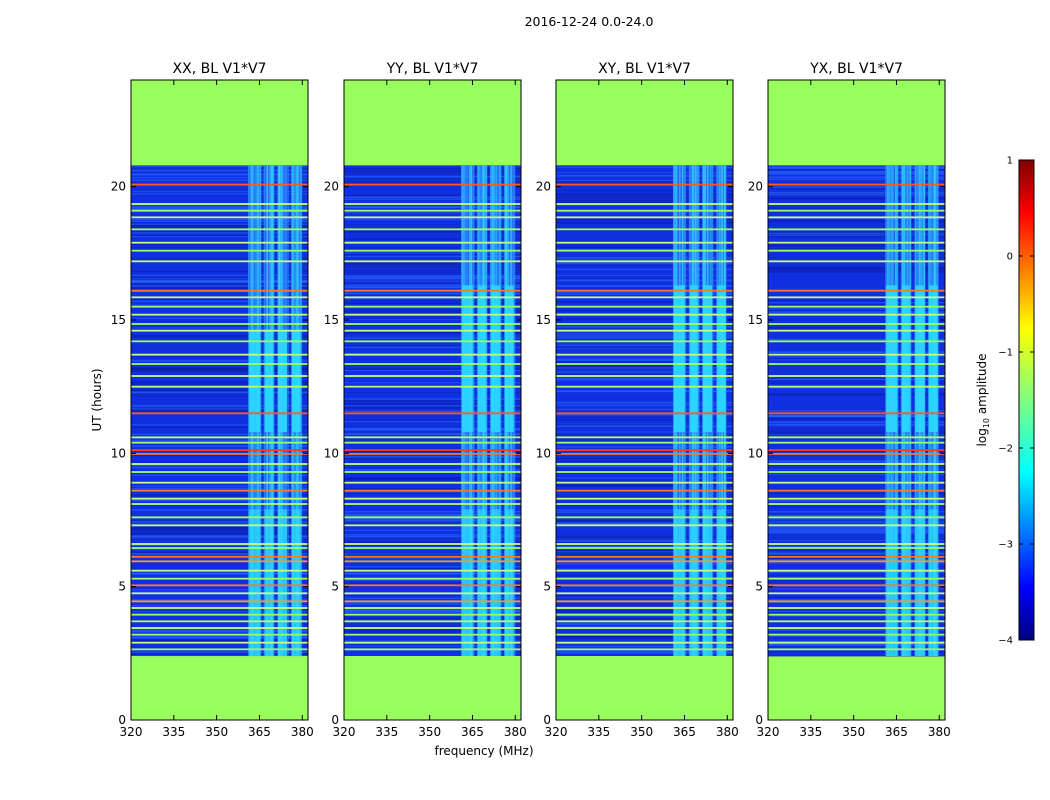 The width and height of the screenshot is (1050, 800). What do you see at coordinates (1005, 641) in the screenshot?
I see `colorbar-tick-label: −4` at bounding box center [1005, 641].